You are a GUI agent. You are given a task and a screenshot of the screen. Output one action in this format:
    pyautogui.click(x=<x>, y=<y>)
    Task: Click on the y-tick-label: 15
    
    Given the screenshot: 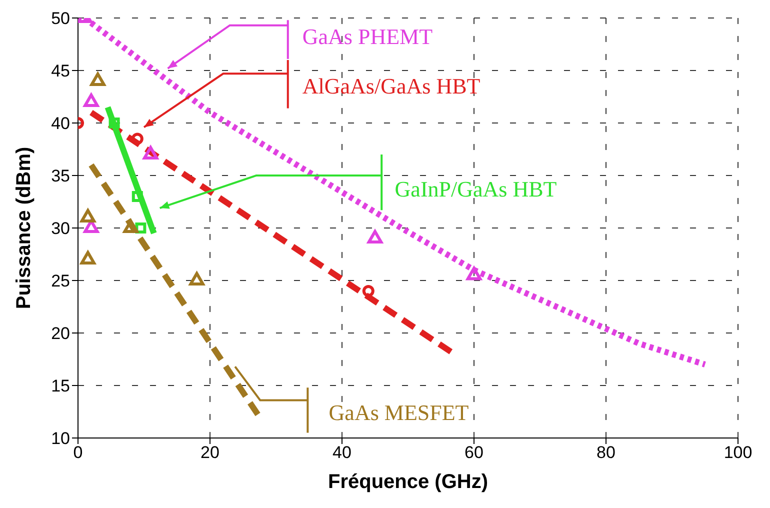 What is the action you would take?
    pyautogui.click(x=60, y=386)
    